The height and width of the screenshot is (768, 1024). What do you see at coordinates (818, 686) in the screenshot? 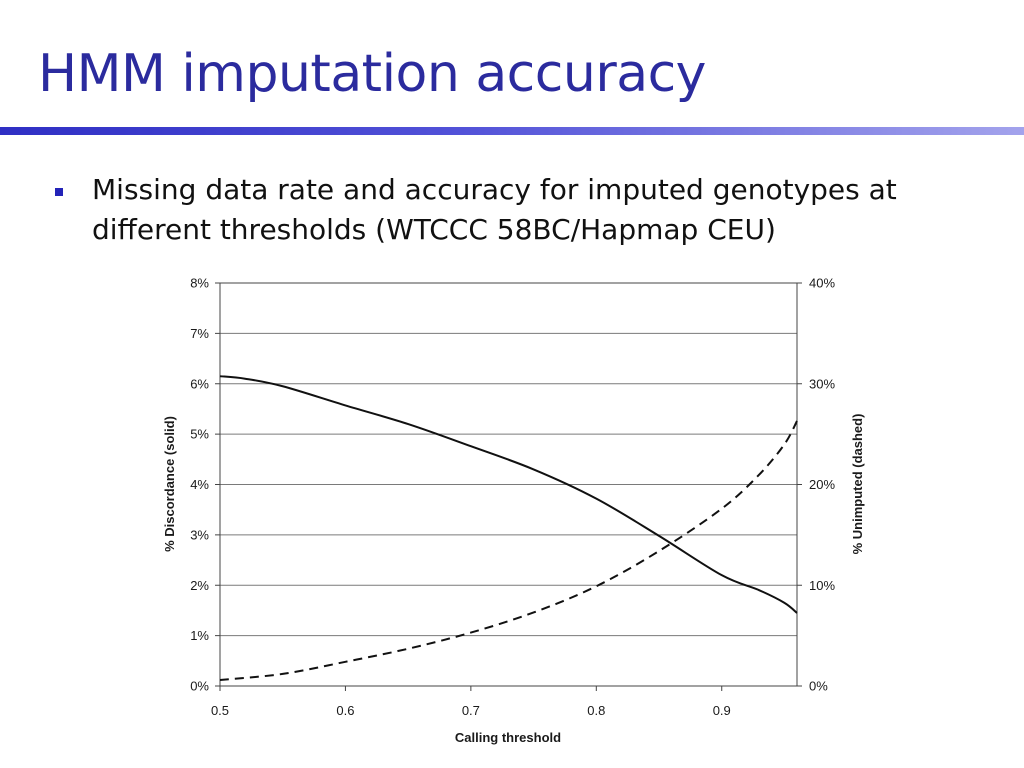
I see `y-right-tick-label: 0%` at bounding box center [818, 686].